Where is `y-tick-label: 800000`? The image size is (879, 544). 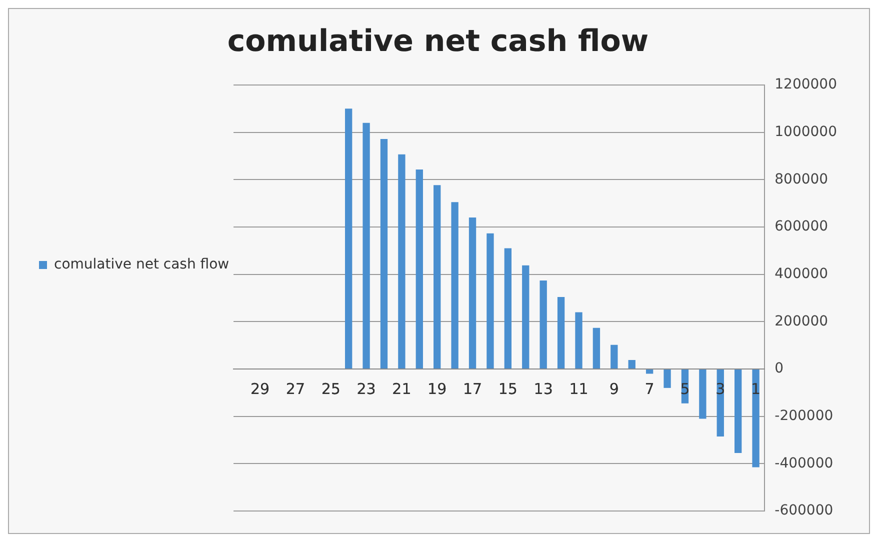 y-tick-label: 800000 is located at coordinates (801, 179).